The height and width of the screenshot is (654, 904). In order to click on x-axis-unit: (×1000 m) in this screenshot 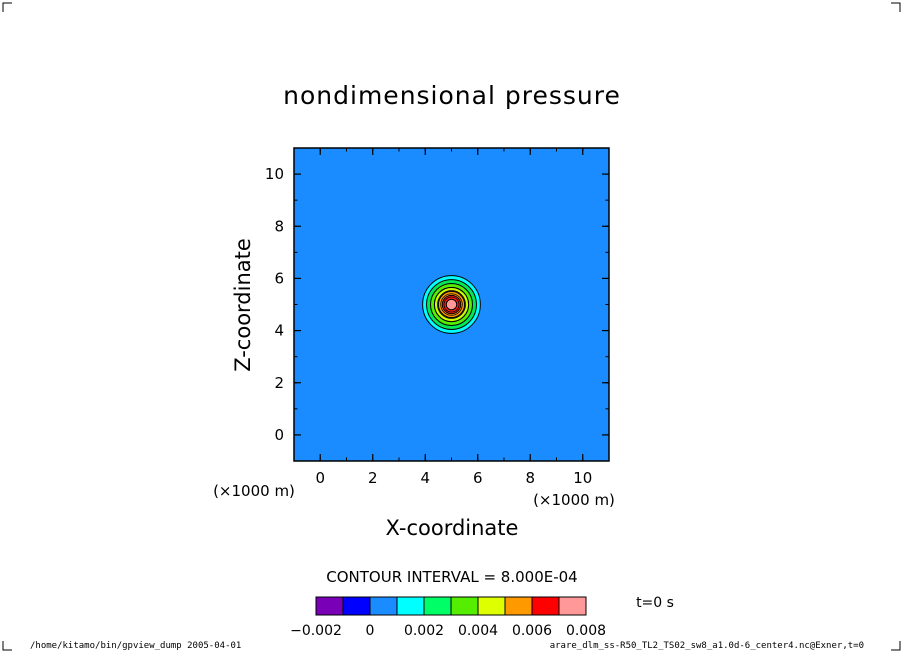, I will do `click(574, 500)`.